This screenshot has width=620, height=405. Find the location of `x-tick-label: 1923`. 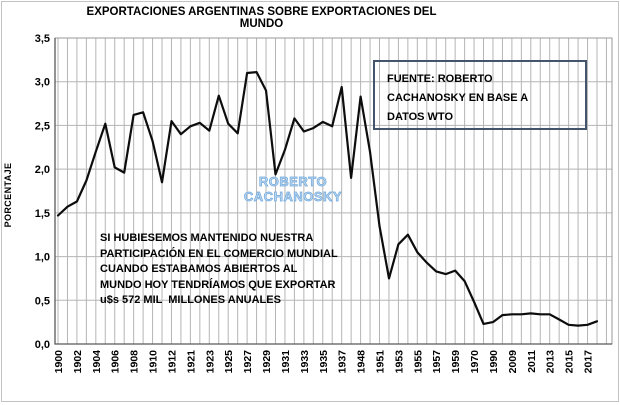

x-tick-label: 1923 is located at coordinates (210, 362).